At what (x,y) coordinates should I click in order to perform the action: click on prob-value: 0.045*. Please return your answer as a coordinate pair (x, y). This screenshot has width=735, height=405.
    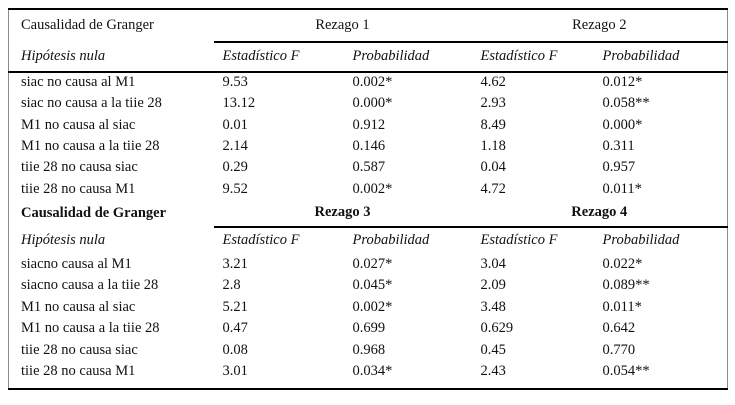
    Looking at the image, I should click on (372, 285).